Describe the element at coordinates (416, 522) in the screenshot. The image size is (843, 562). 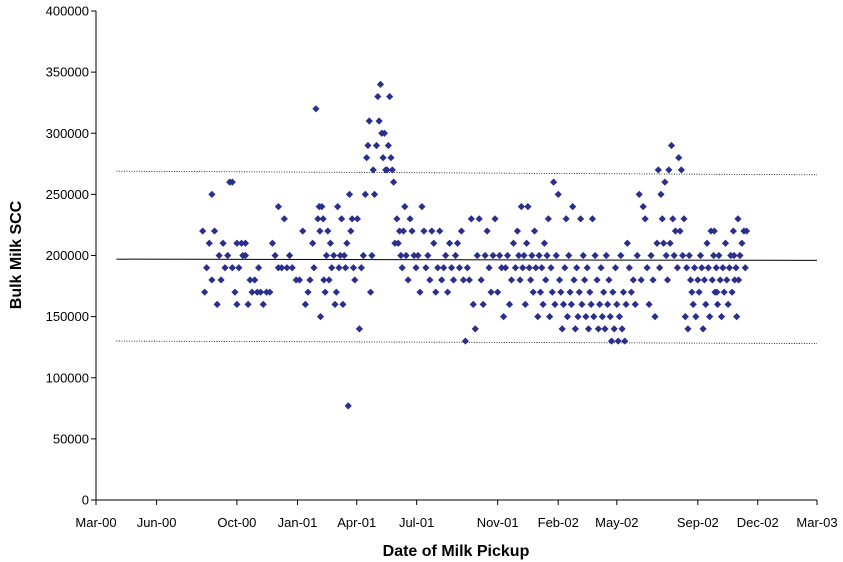
I see `x-tick-label: Jul-01` at that location.